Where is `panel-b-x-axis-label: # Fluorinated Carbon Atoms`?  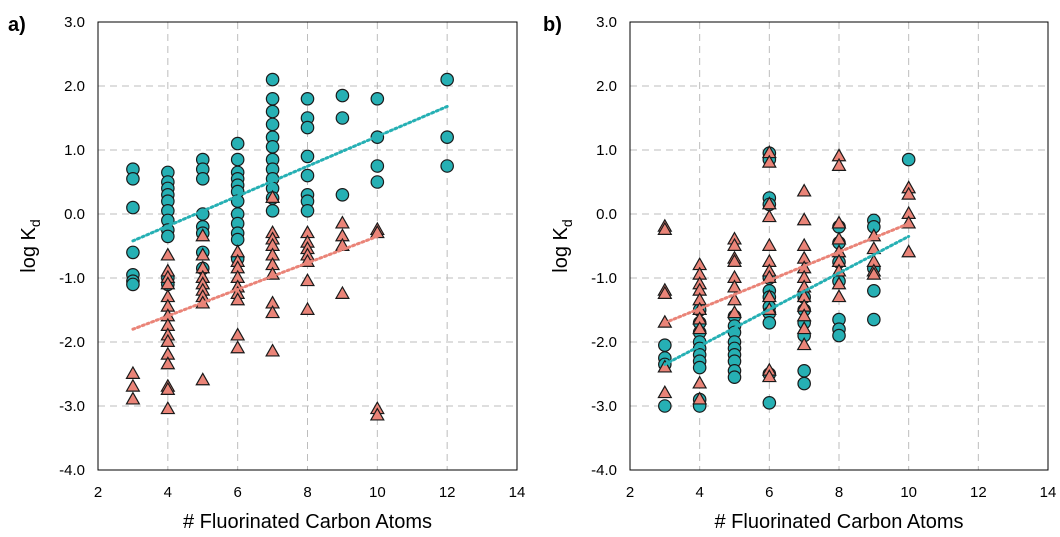
panel-b-x-axis-label: # Fluorinated Carbon Atoms is located at coordinates (838, 522).